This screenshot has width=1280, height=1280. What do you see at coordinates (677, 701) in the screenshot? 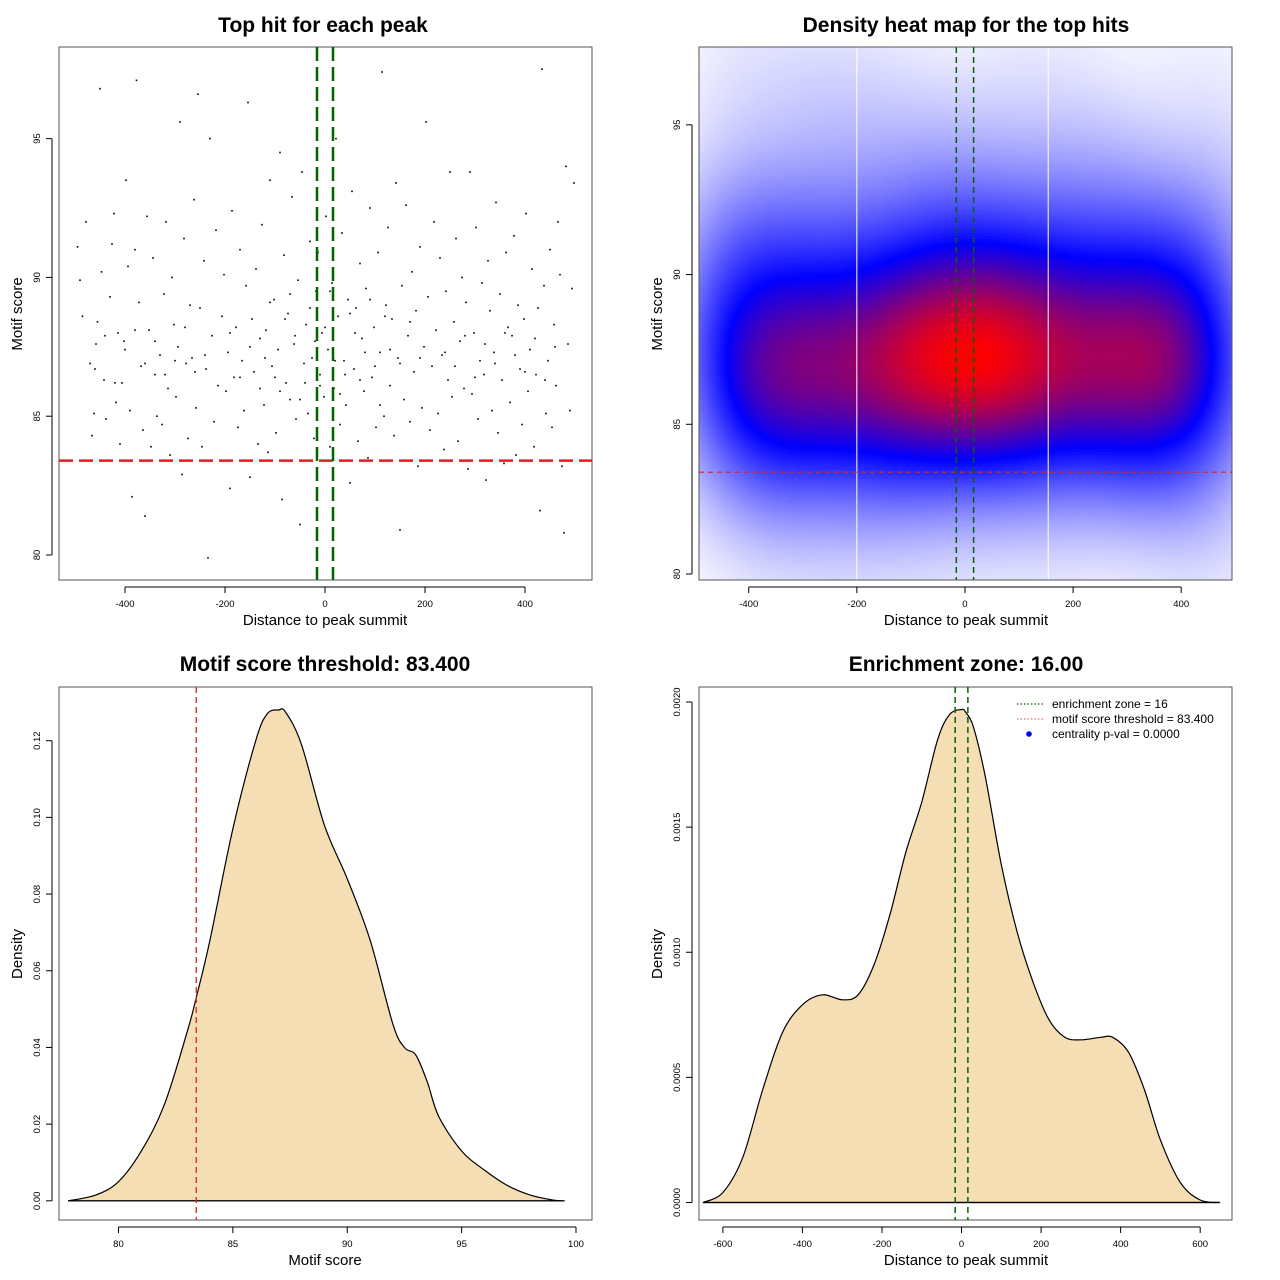
I see `distance-density-y-tick-label: 0.0020` at bounding box center [677, 701].